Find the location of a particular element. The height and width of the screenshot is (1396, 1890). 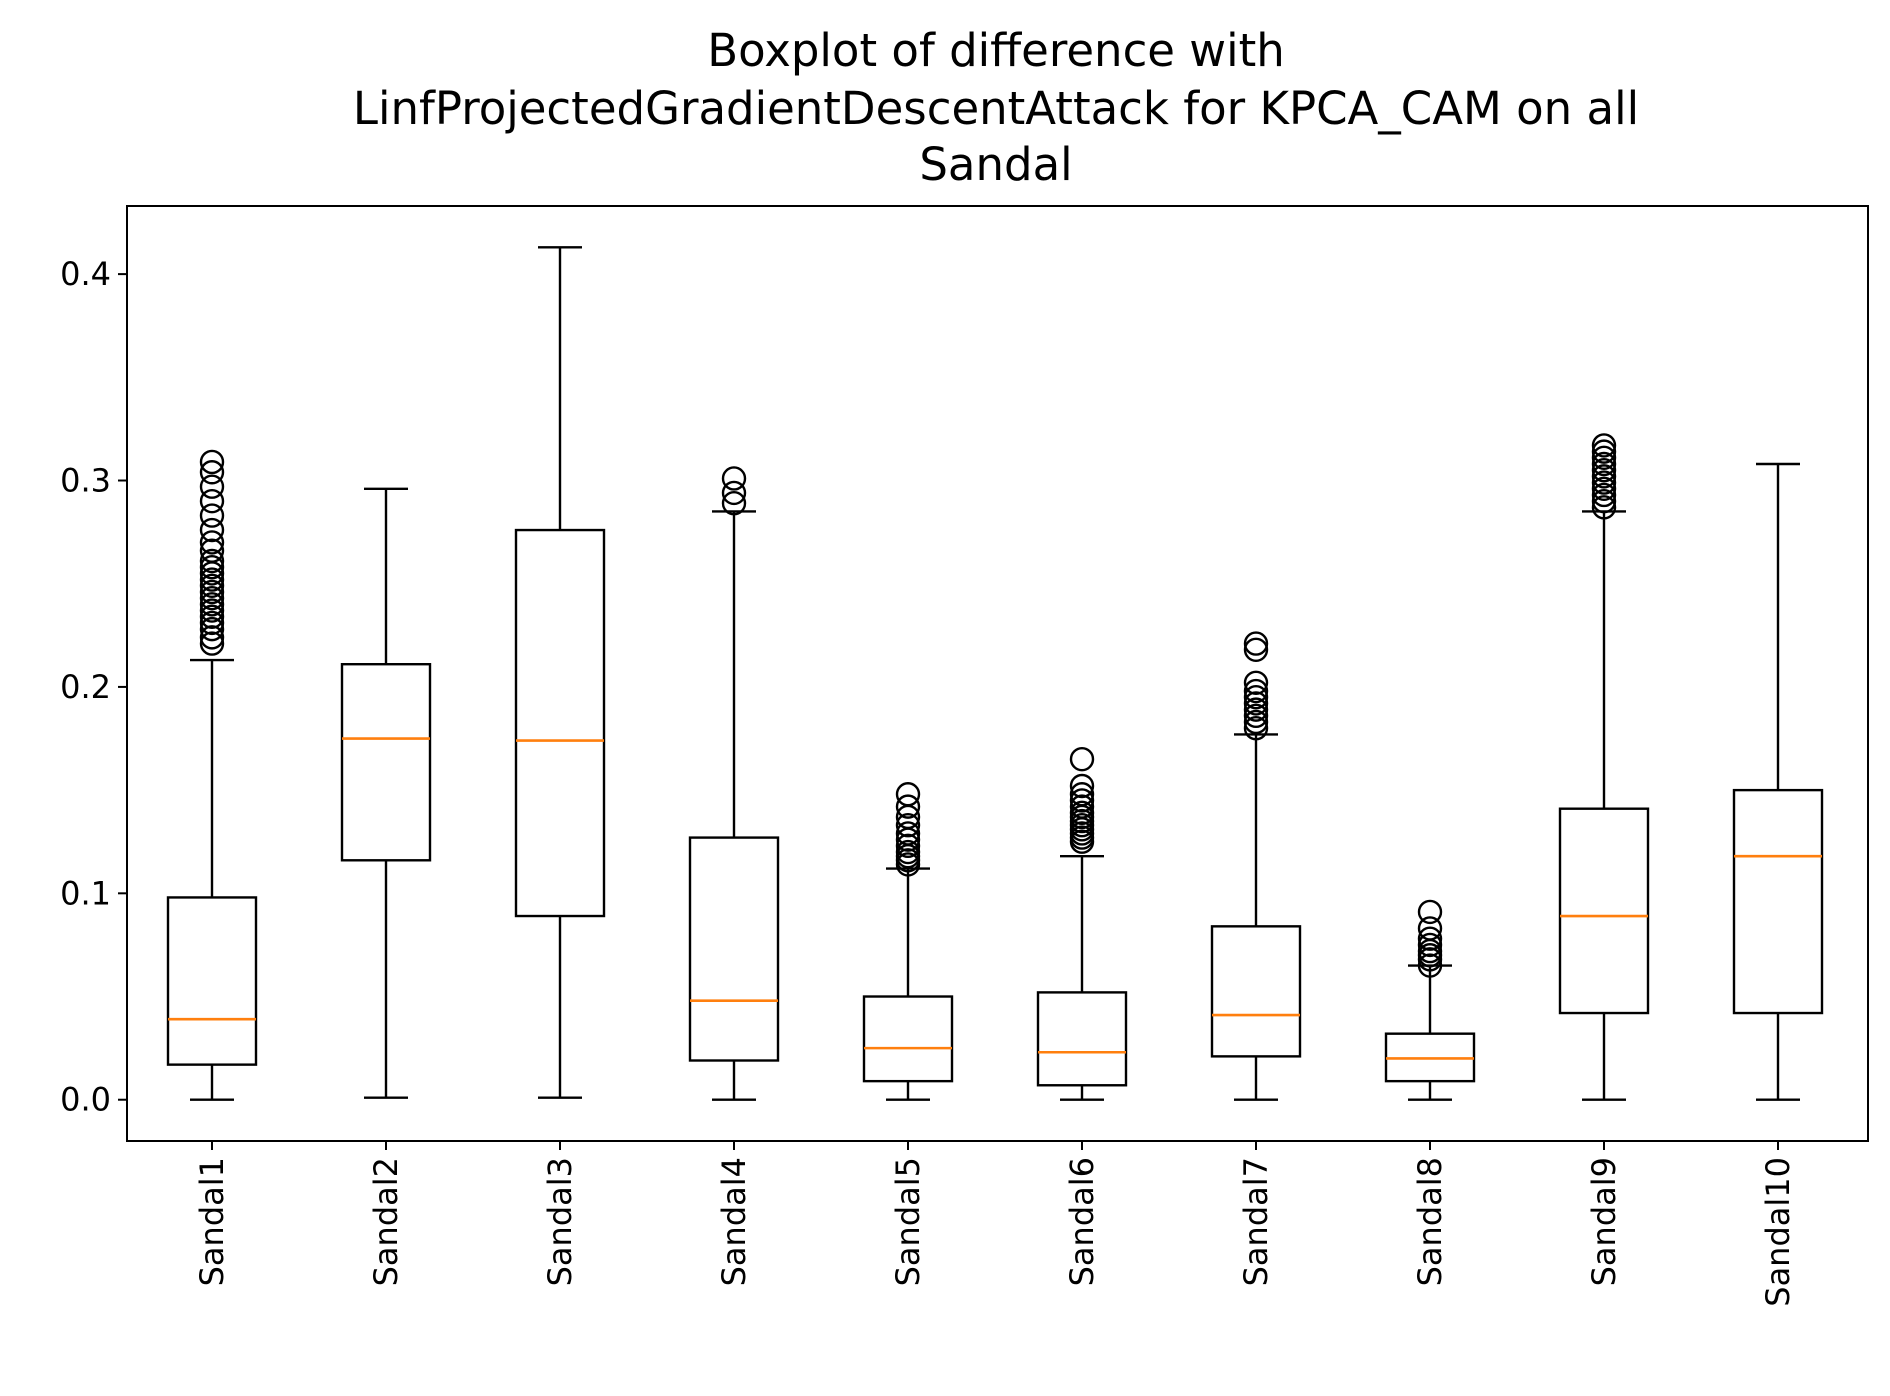

y-tick-label: 0.4 is located at coordinates (85, 274).